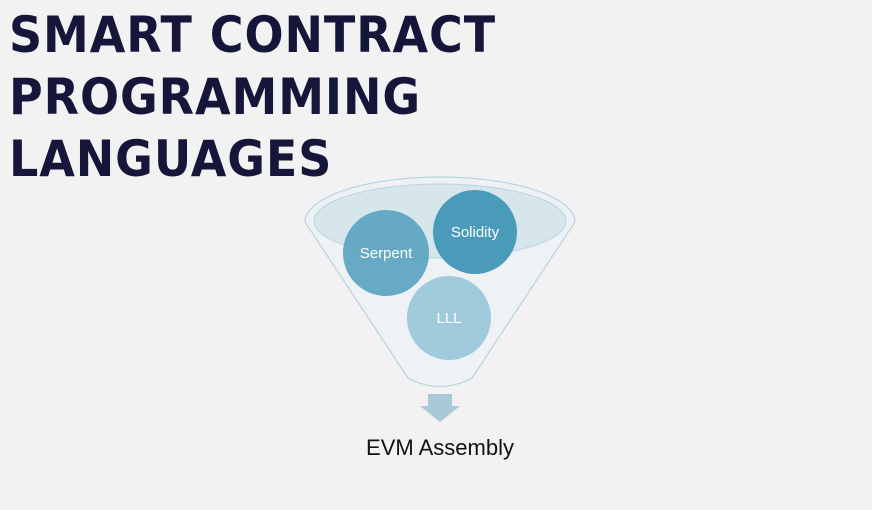  I want to click on solidity-circle, so click(475, 232).